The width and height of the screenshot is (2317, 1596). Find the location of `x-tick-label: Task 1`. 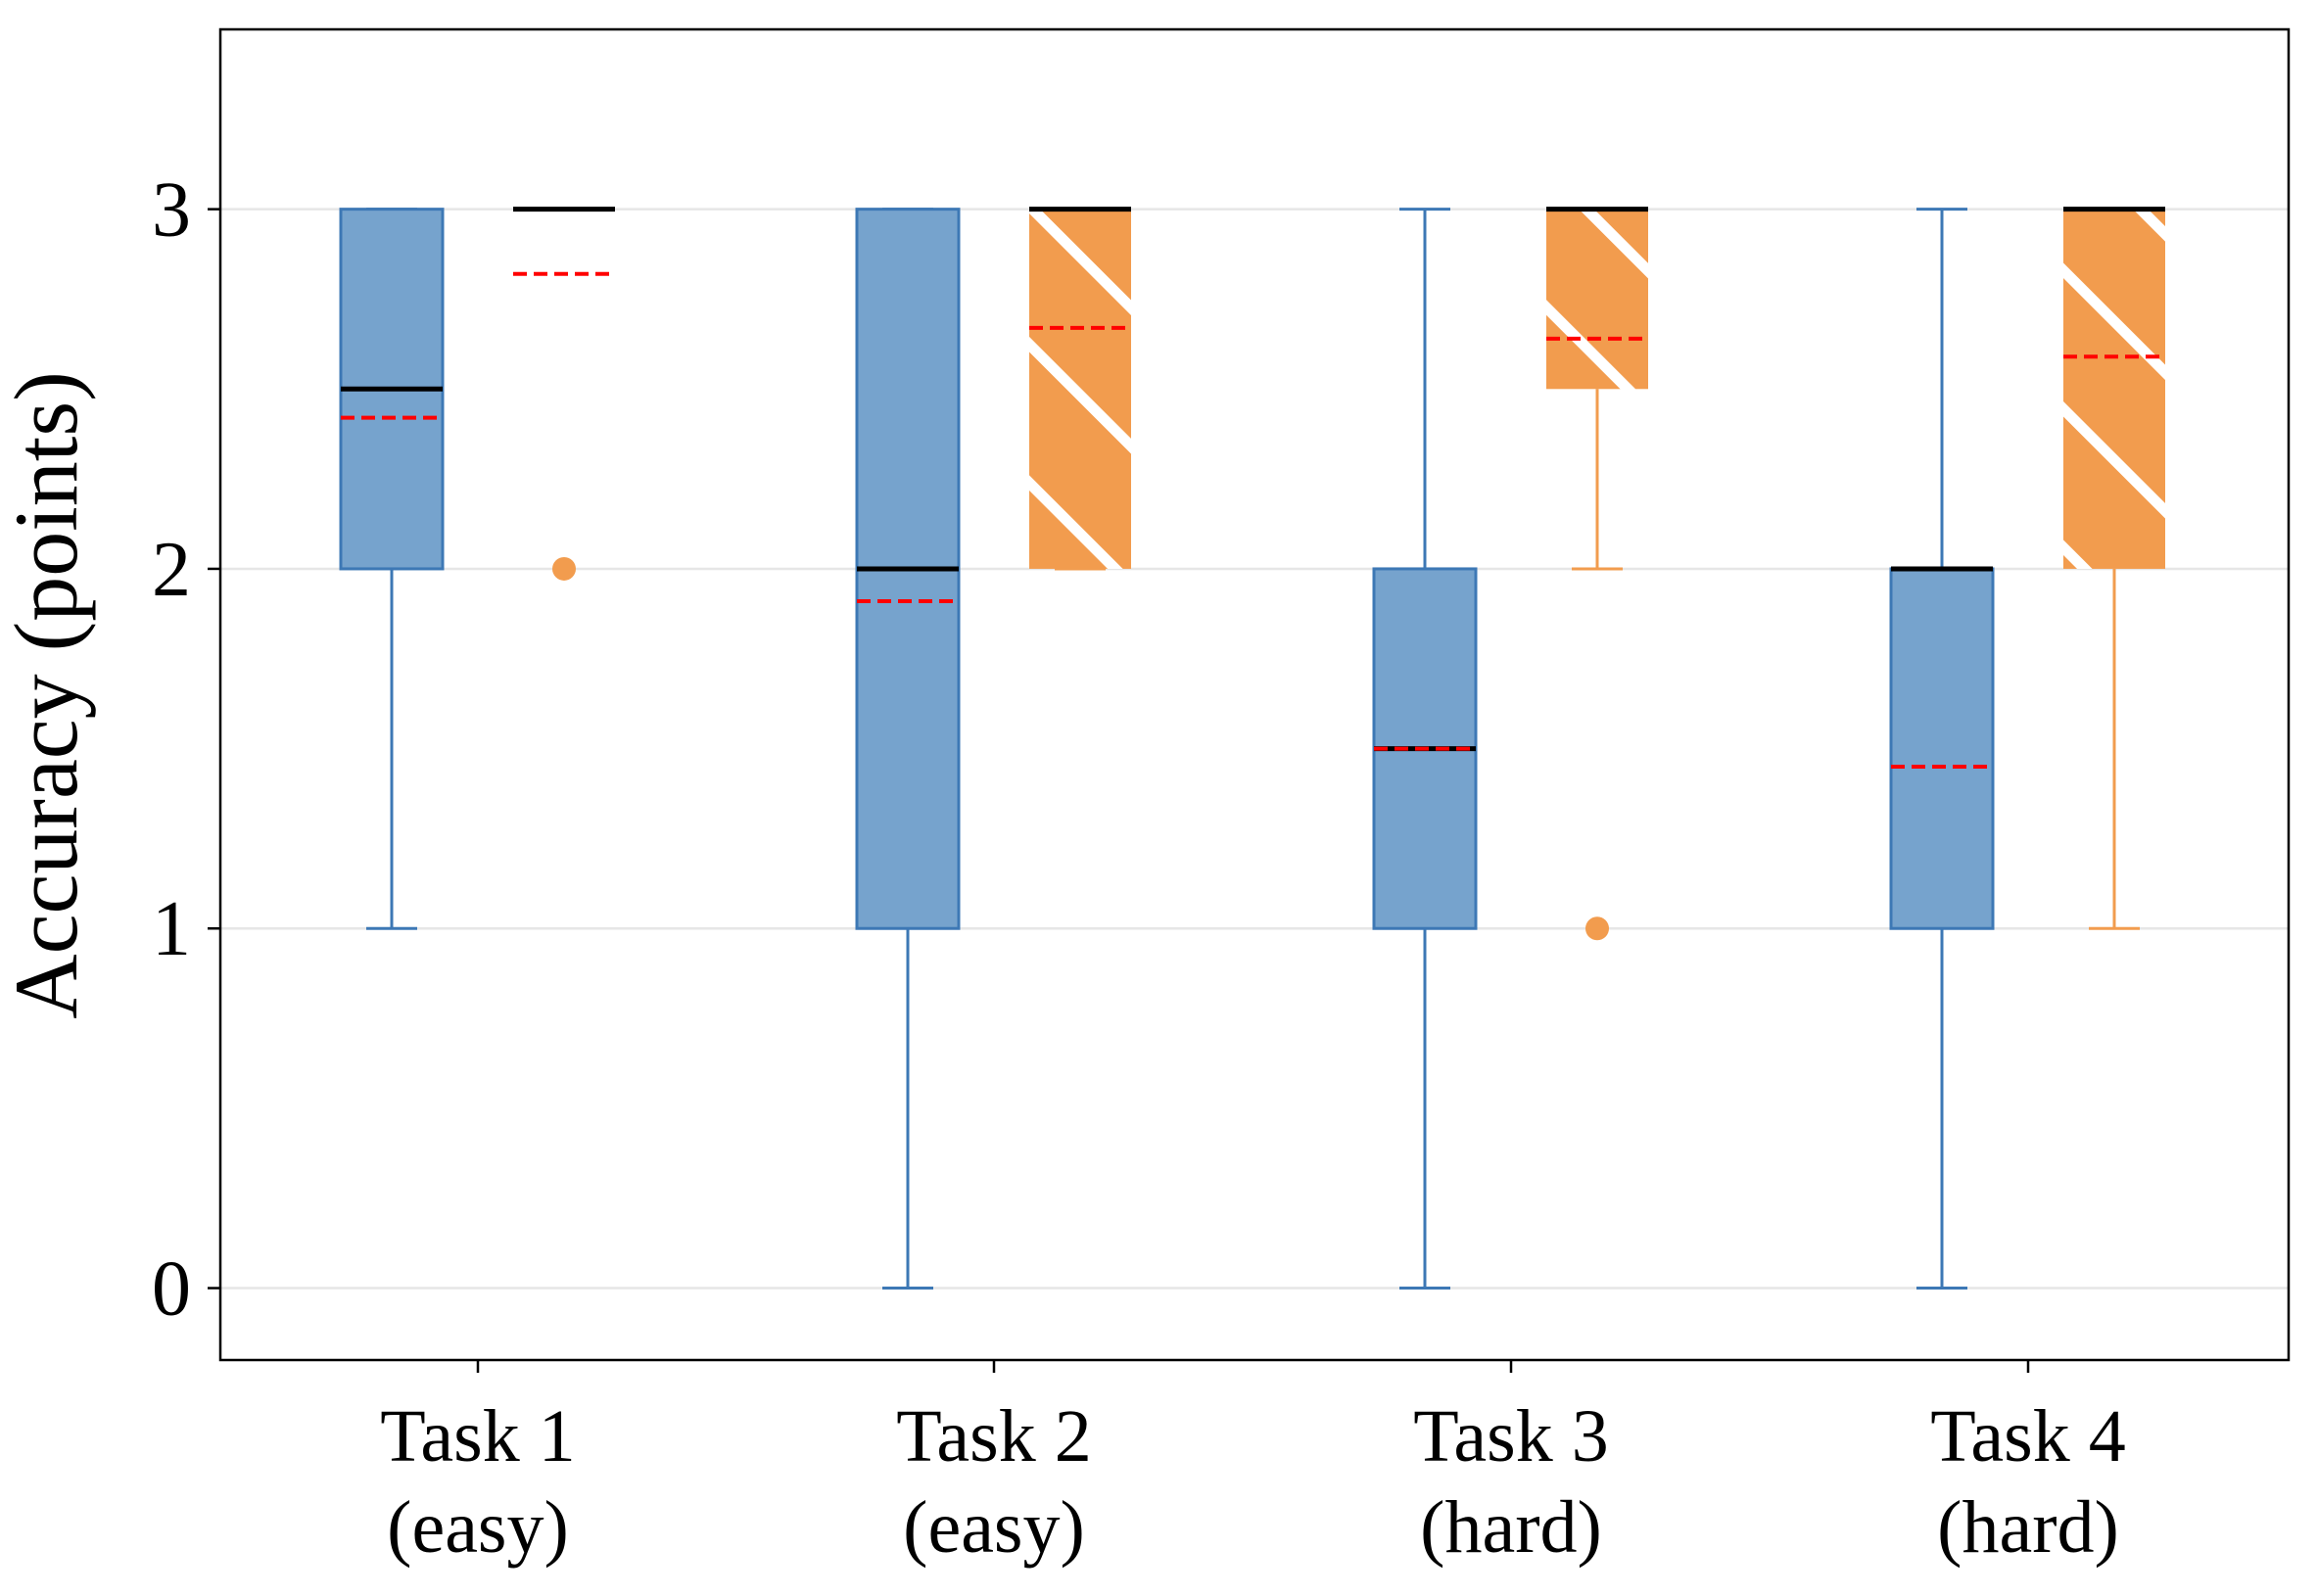

x-tick-label: Task 1 is located at coordinates (477, 1436).